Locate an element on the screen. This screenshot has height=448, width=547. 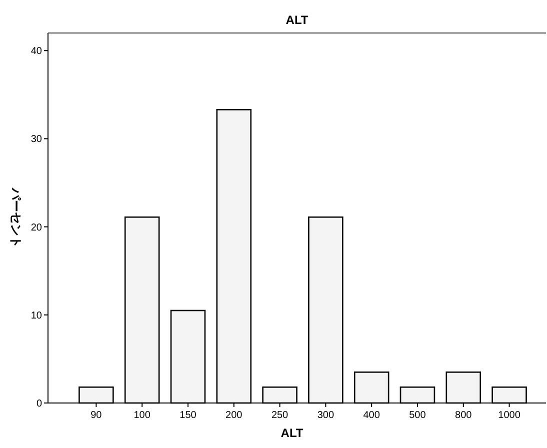
x-tick-label: 1000 is located at coordinates (509, 415).